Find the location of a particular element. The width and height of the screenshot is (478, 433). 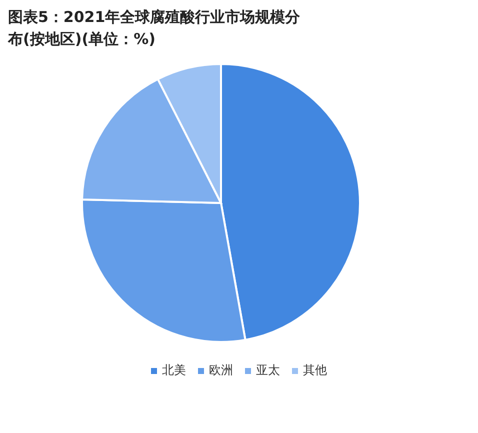

legend-label: 欧洲 is located at coordinates (221, 370).